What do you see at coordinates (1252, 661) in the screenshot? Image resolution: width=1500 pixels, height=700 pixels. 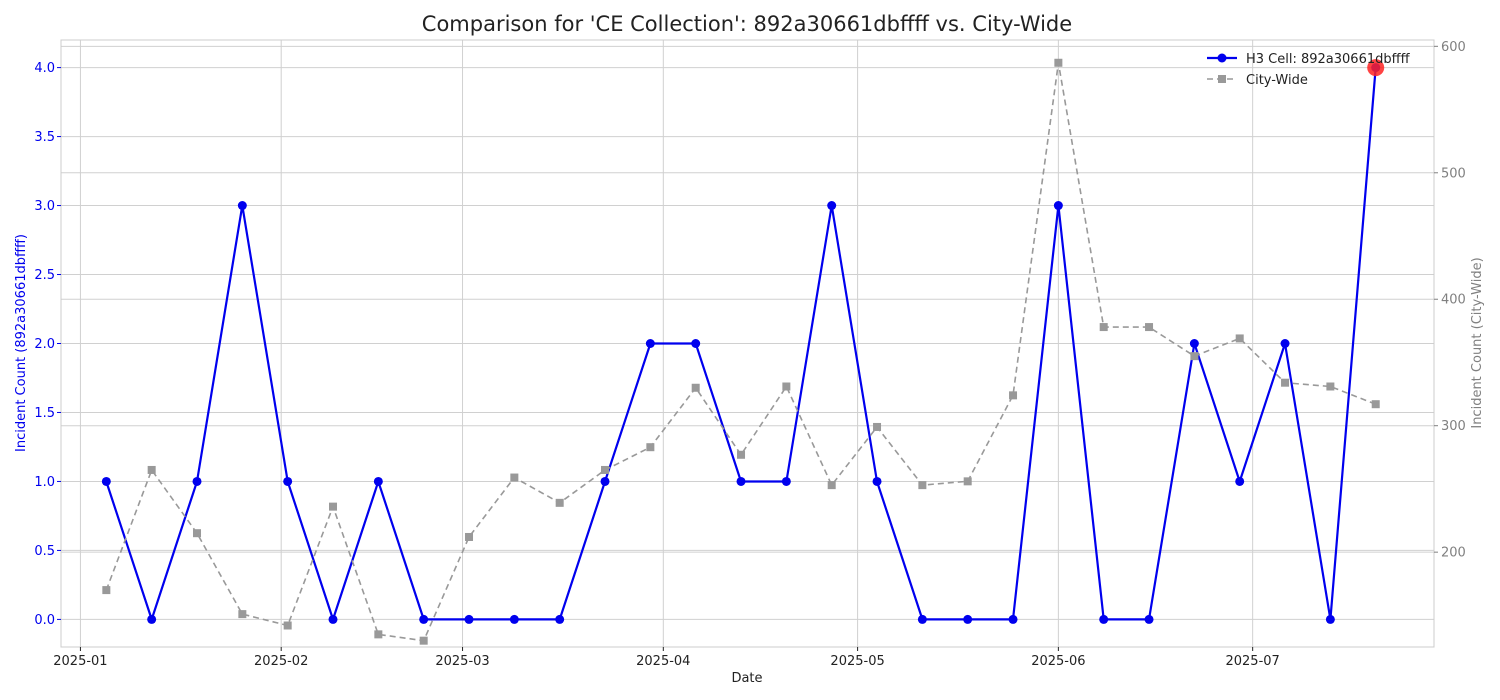 I see `x-tick-label: 2025-07` at bounding box center [1252, 661].